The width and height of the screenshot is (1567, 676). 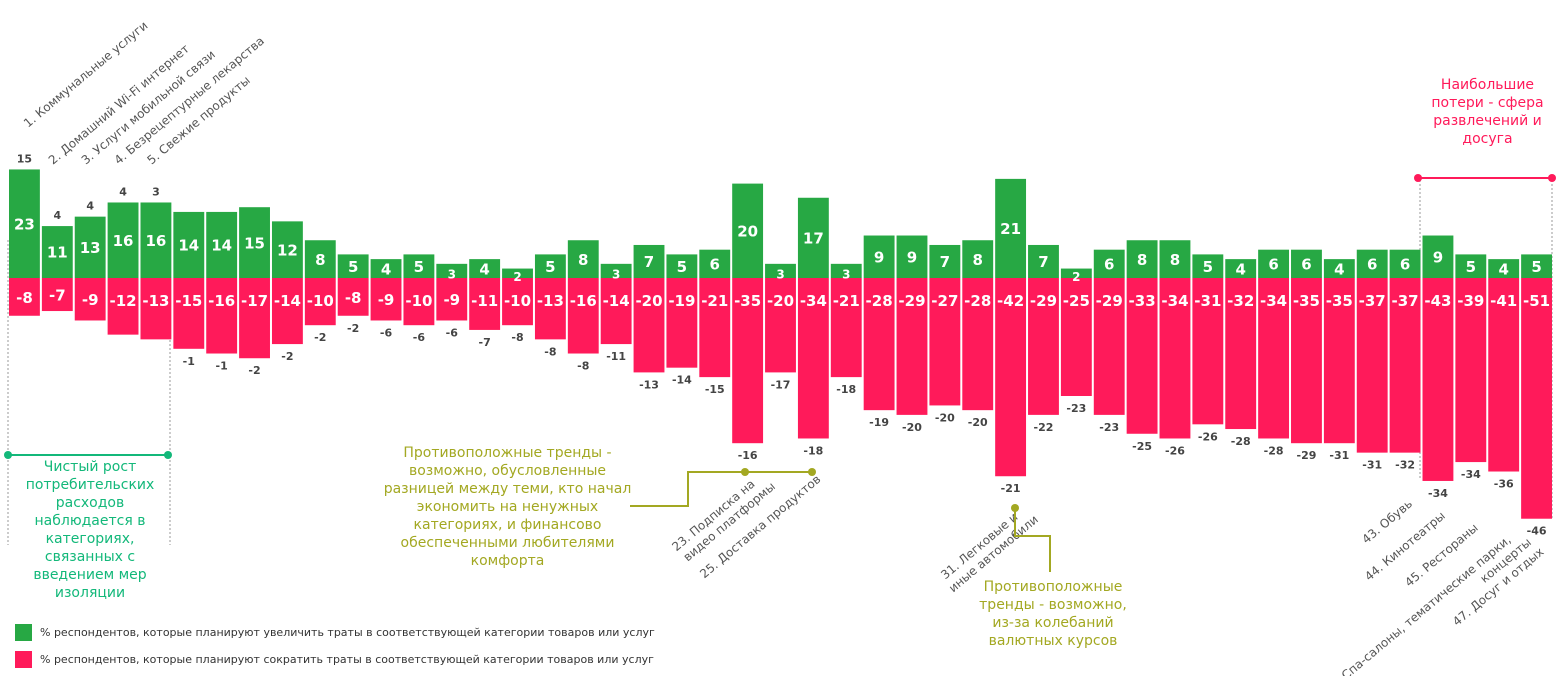 What do you see at coordinates (1503, 301) in the screenshot?
I see `bar-decrease-label: -41` at bounding box center [1503, 301].